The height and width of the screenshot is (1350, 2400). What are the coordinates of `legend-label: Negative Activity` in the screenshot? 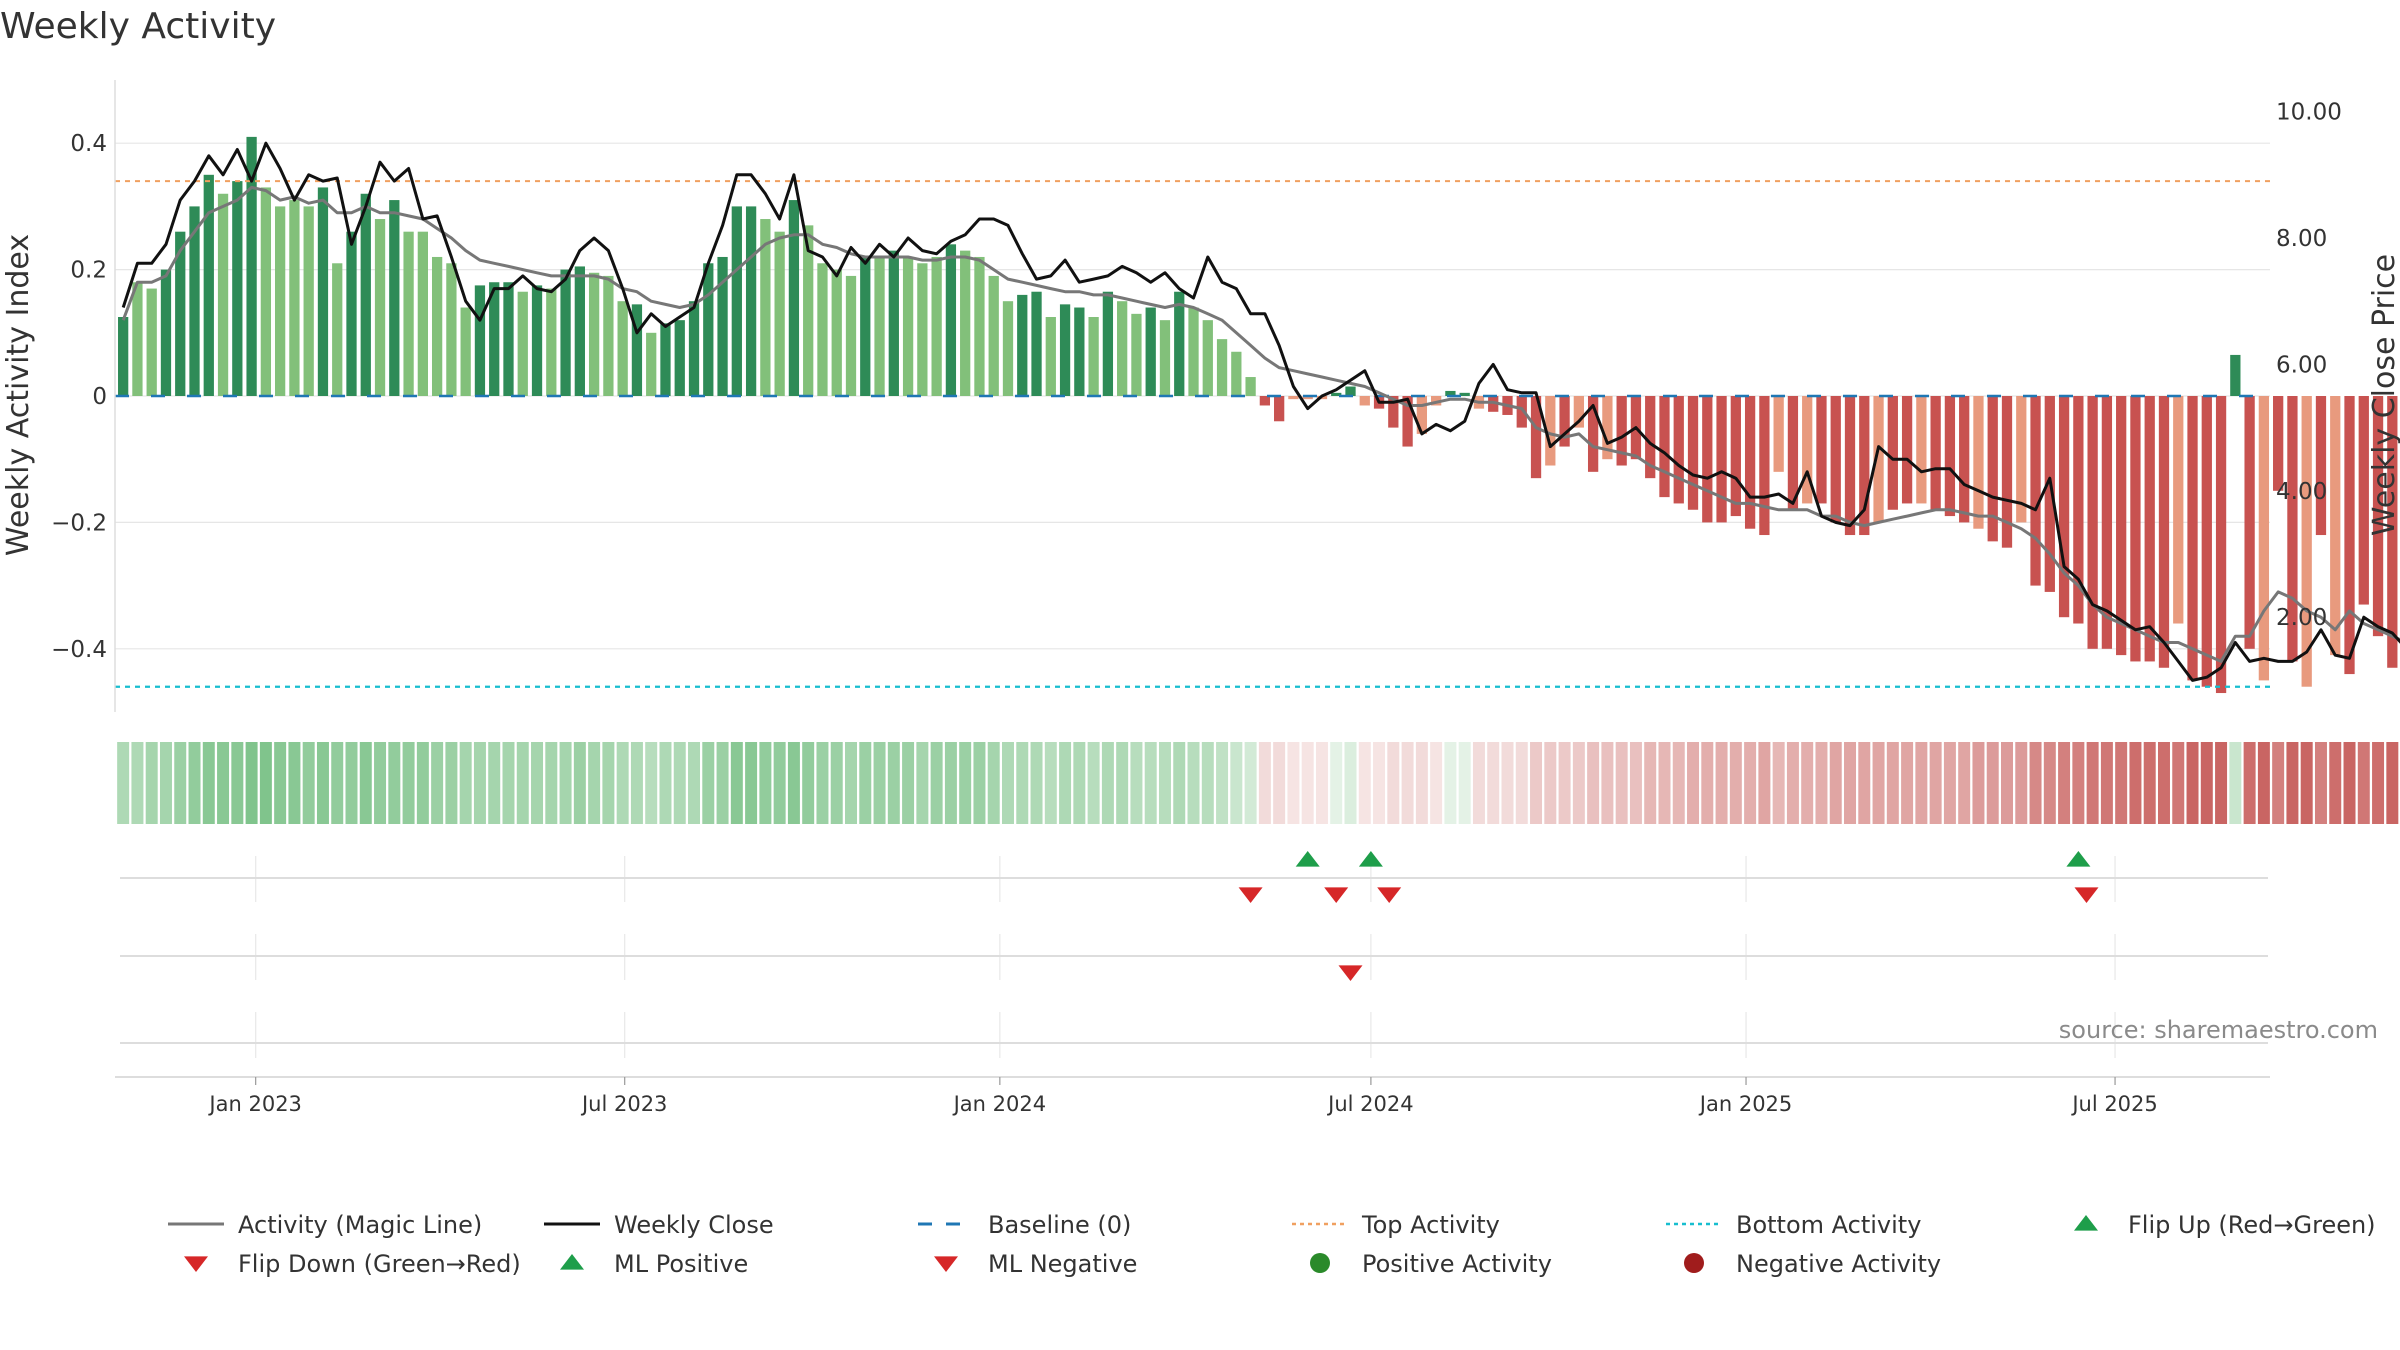 It's located at (1838, 1264).